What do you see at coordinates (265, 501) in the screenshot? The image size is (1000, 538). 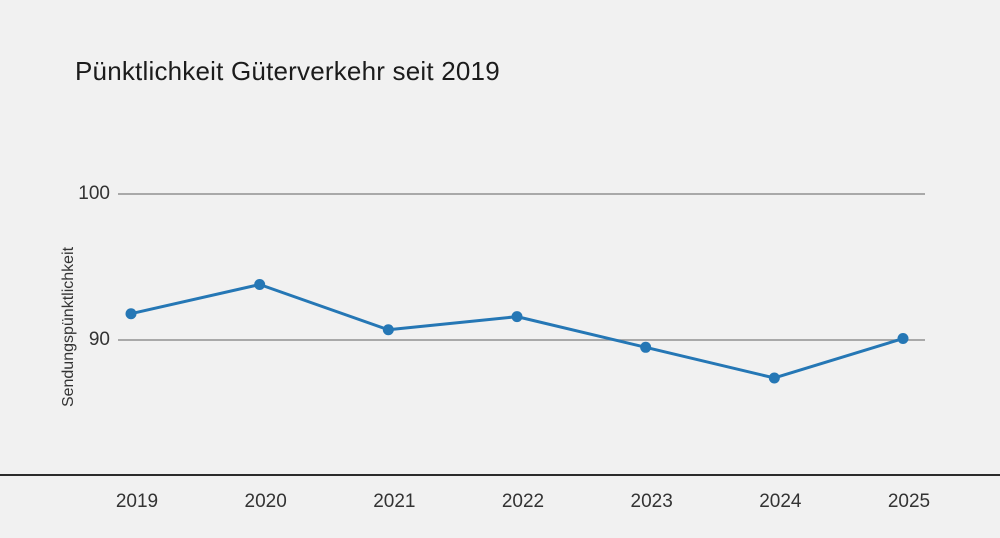 I see `x-tick-label-2020: 2020` at bounding box center [265, 501].